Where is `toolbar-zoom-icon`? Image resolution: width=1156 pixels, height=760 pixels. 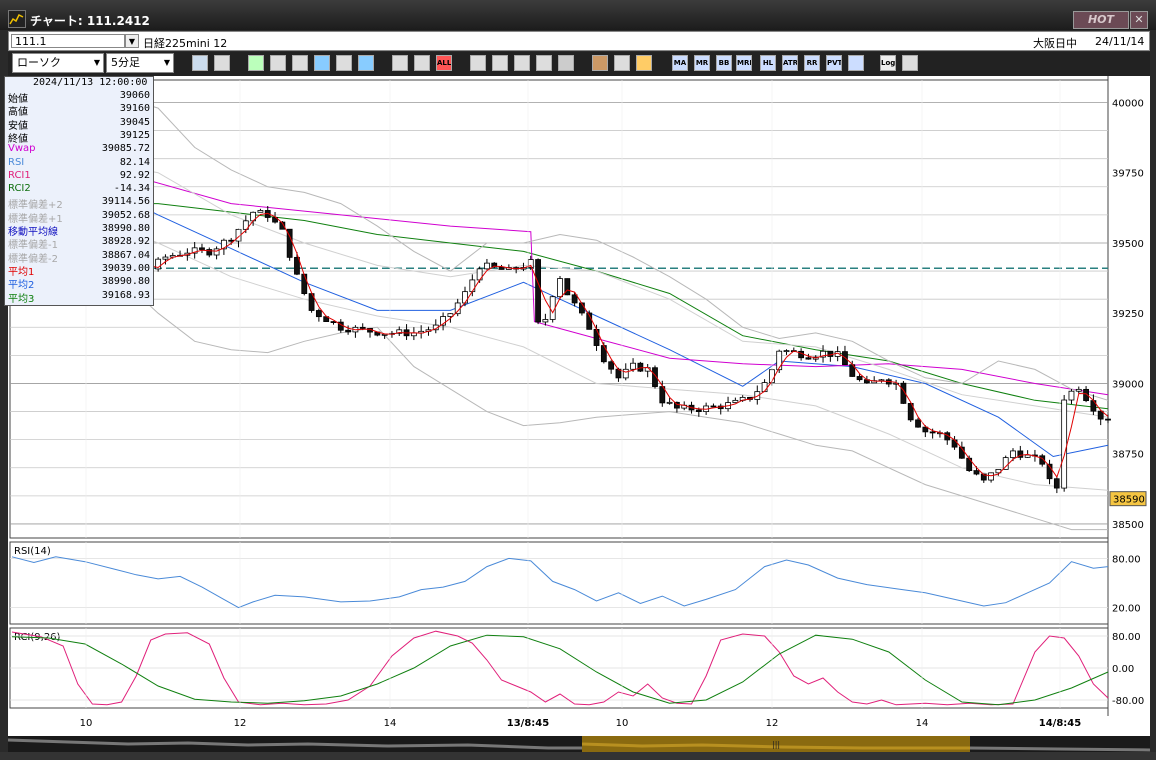 toolbar-zoom-icon is located at coordinates (200, 63).